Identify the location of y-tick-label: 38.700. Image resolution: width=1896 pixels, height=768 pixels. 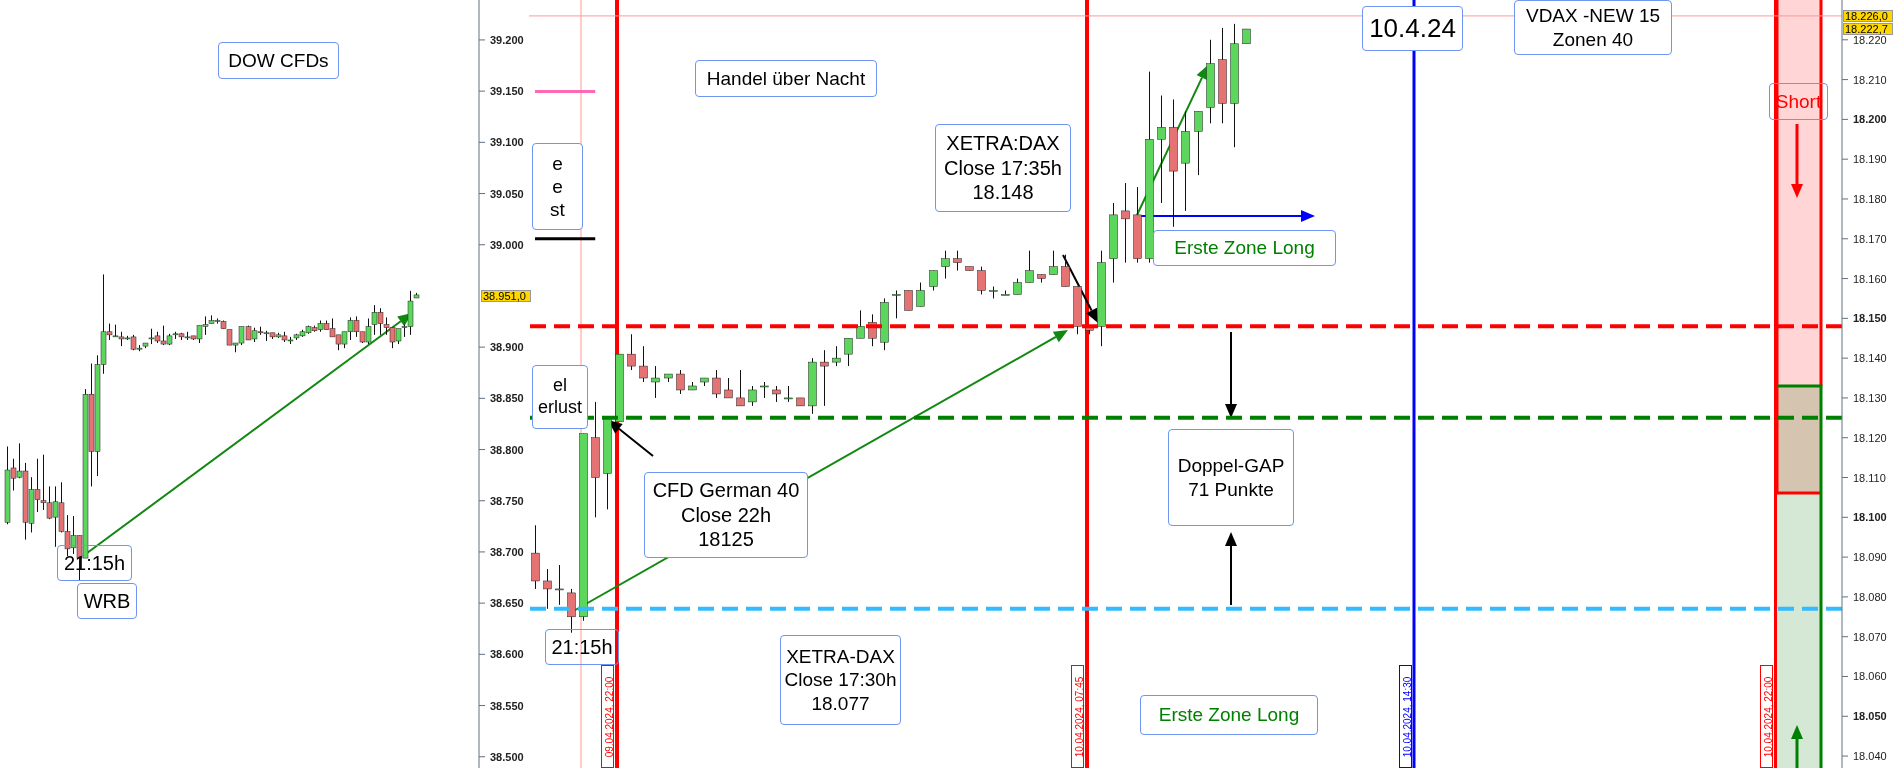
(507, 551).